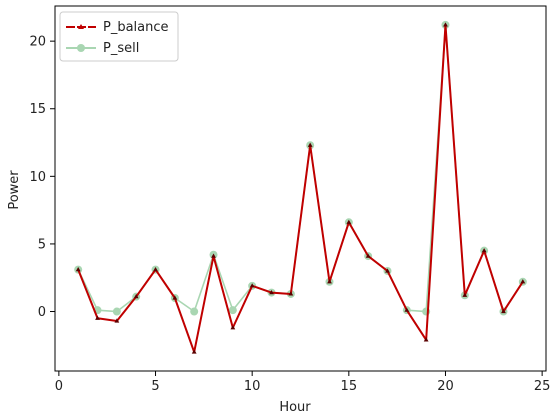 Image resolution: width=550 pixels, height=418 pixels. Describe the element at coordinates (42, 244) in the screenshot. I see `y-tick-label: 5` at that location.